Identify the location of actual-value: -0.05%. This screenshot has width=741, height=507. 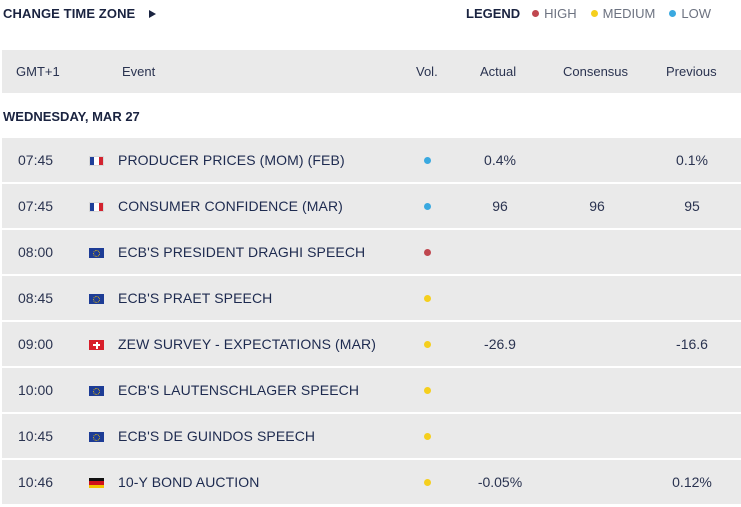
(500, 482).